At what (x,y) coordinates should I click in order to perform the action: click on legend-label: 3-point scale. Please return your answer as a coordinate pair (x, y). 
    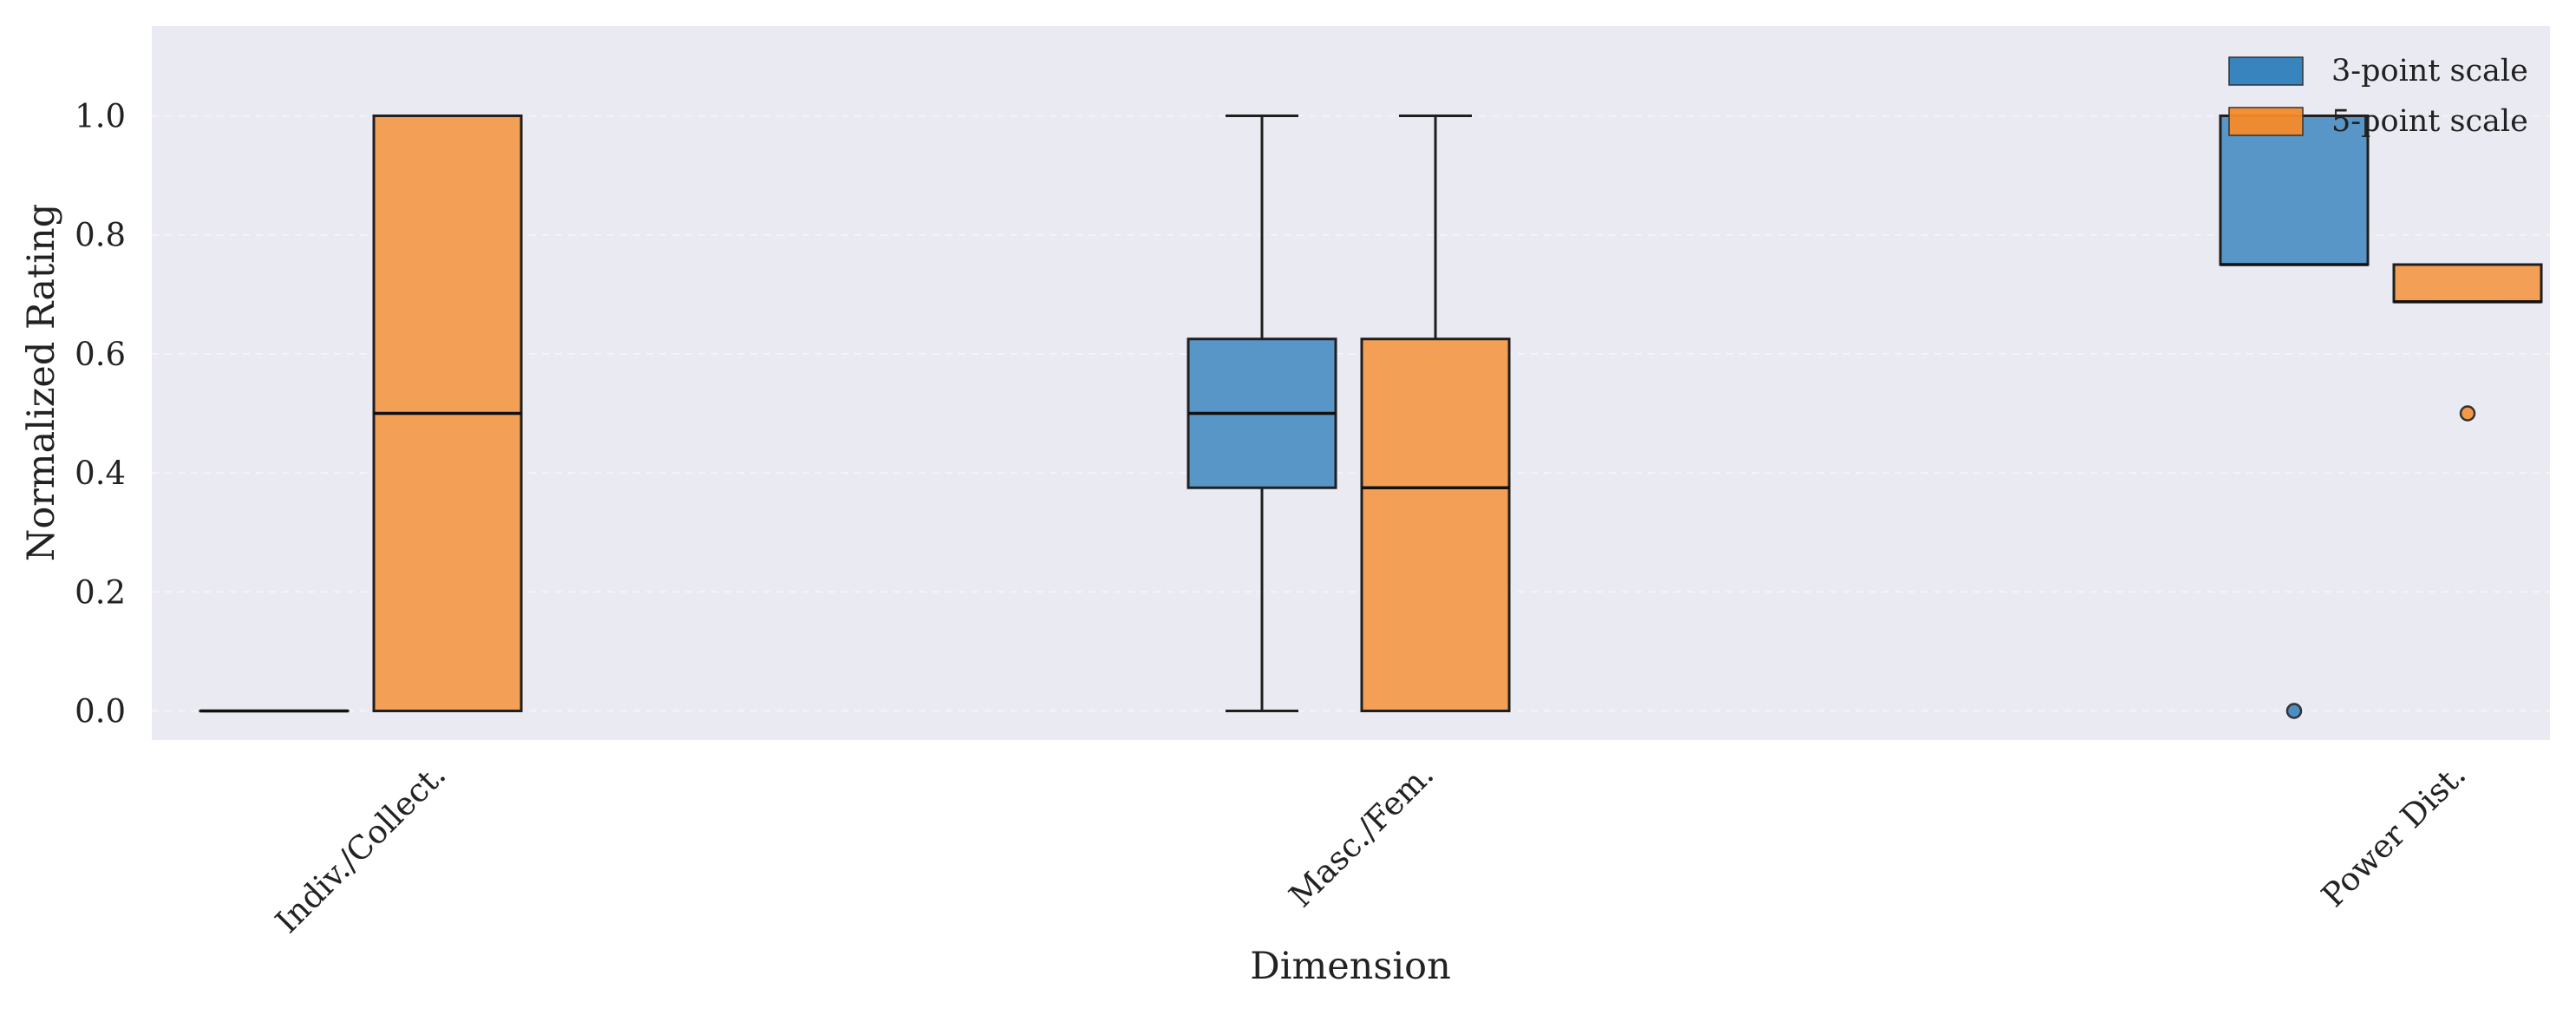
    Looking at the image, I should click on (2429, 71).